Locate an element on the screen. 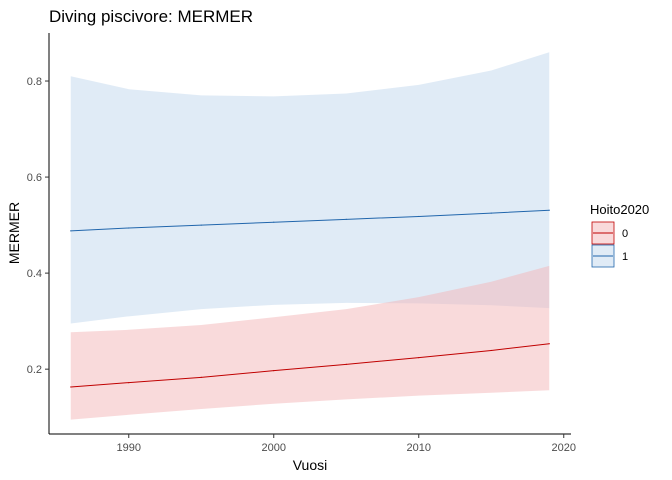  x-tick-label: 2010 is located at coordinates (419, 448).